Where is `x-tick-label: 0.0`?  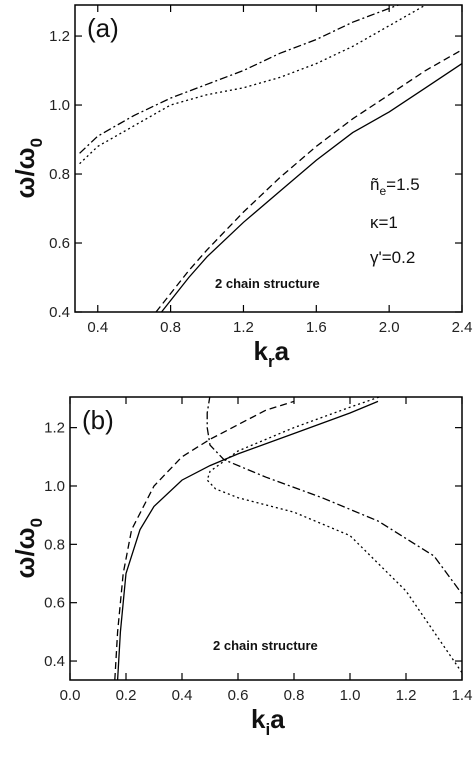
x-tick-label: 0.0 is located at coordinates (70, 695).